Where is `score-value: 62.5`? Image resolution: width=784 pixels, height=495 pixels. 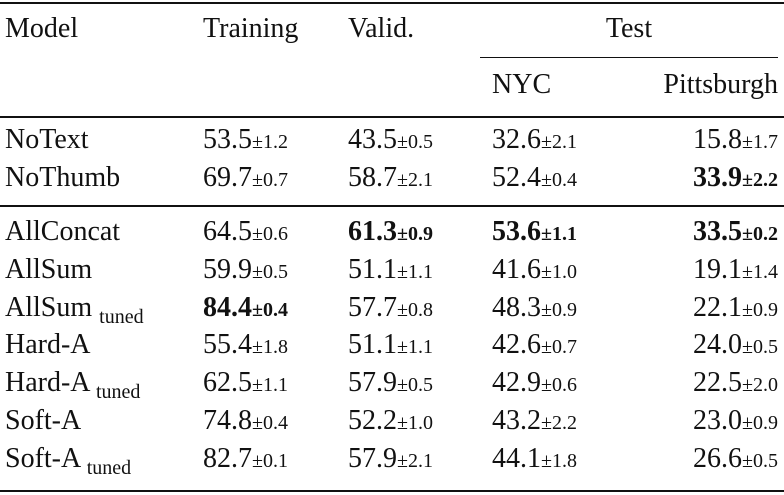 score-value: 62.5 is located at coordinates (227, 383).